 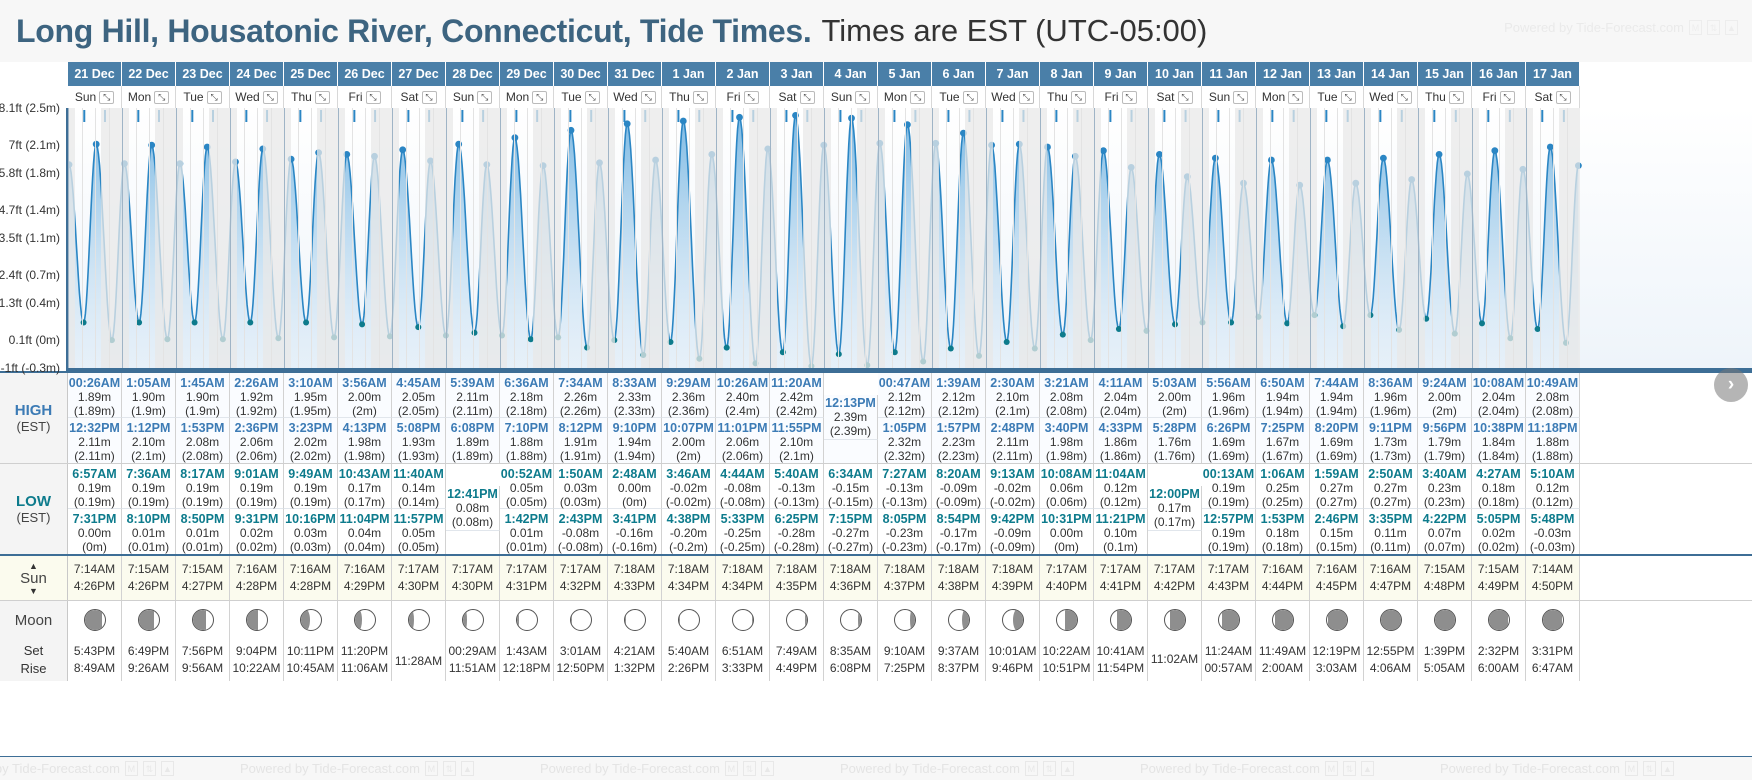 What do you see at coordinates (635, 74) in the screenshot?
I see `date-cell: 31 Dec` at bounding box center [635, 74].